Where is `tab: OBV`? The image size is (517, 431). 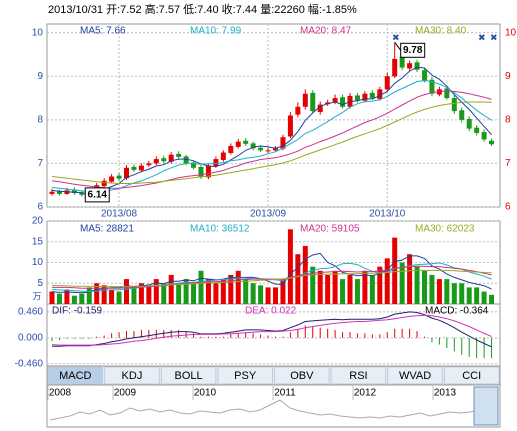 tab: OBV is located at coordinates (302, 375).